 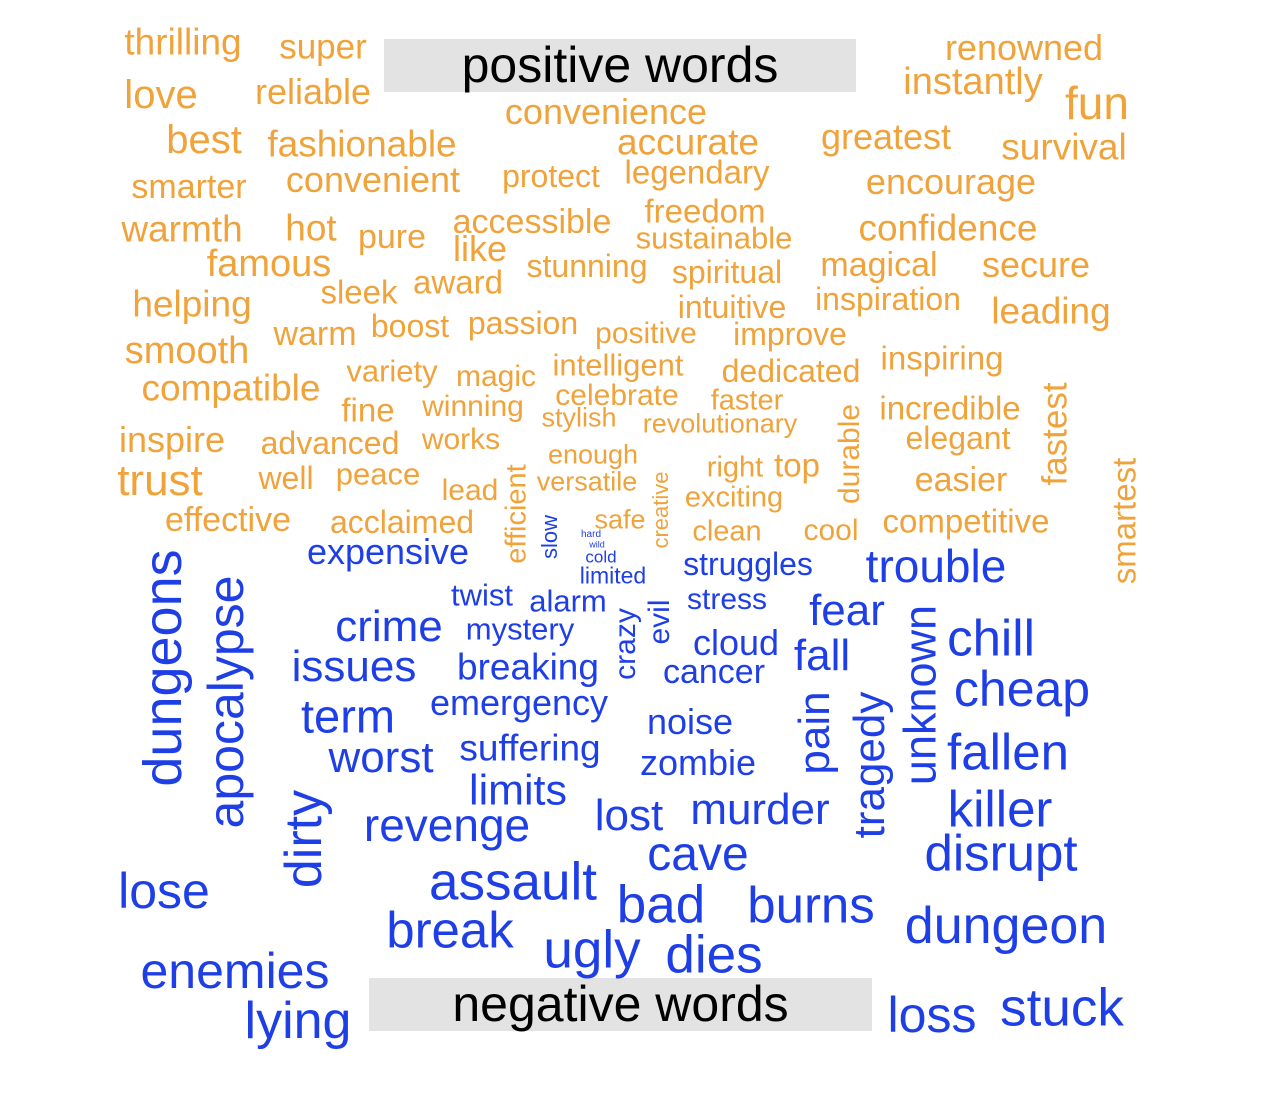 I want to click on negative-word-crime: crime, so click(x=389, y=626).